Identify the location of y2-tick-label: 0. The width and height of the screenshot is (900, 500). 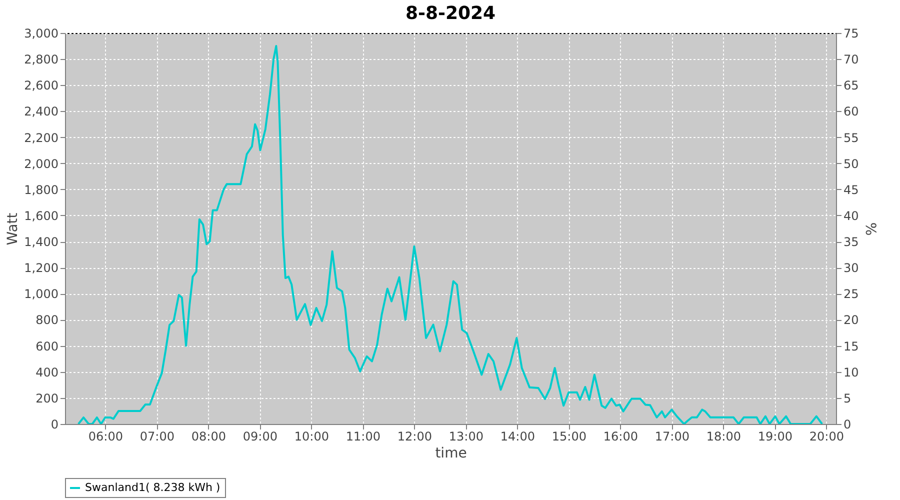
(848, 425).